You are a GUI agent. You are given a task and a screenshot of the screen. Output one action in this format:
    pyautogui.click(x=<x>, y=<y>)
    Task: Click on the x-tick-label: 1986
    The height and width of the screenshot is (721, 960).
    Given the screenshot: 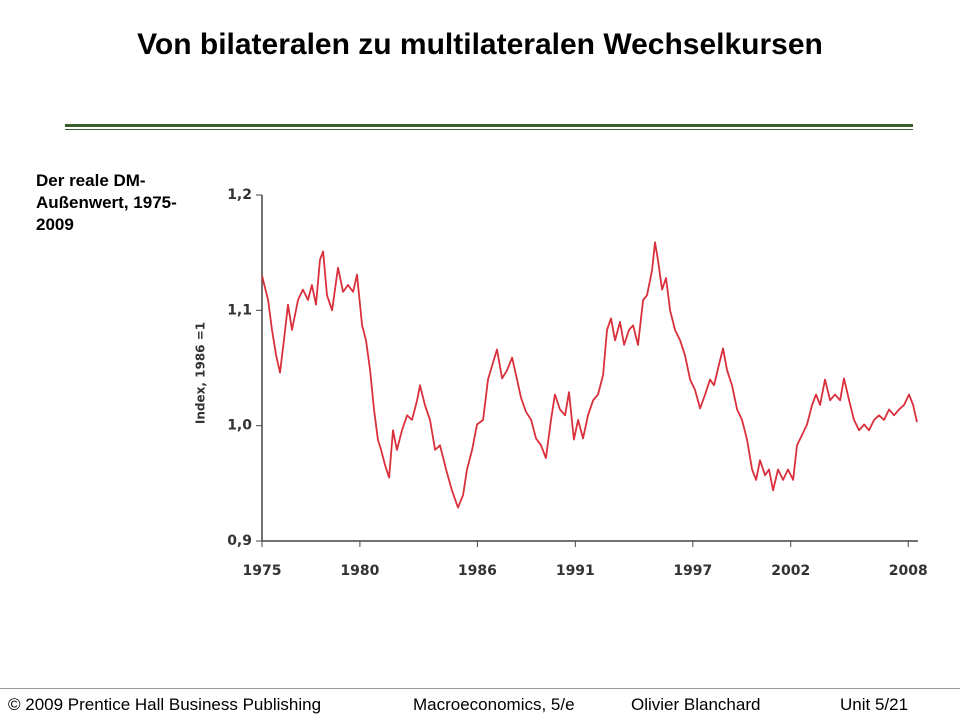 What is the action you would take?
    pyautogui.click(x=477, y=571)
    